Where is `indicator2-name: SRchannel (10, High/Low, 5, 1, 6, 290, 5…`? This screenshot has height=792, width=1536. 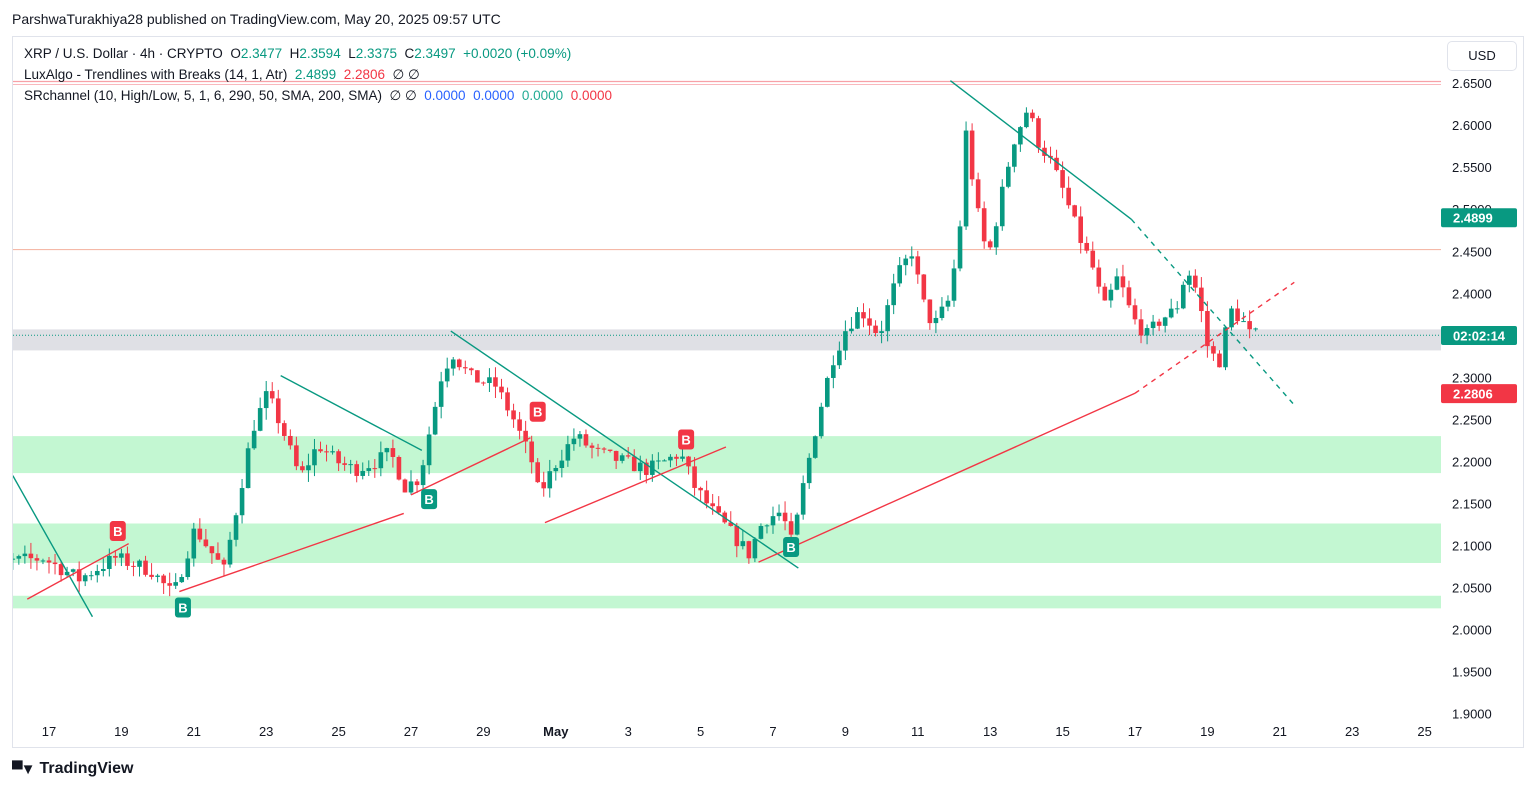
indicator2-name: SRchannel (10, High/Low, 5, 1, 6, 290, 5… is located at coordinates (203, 95).